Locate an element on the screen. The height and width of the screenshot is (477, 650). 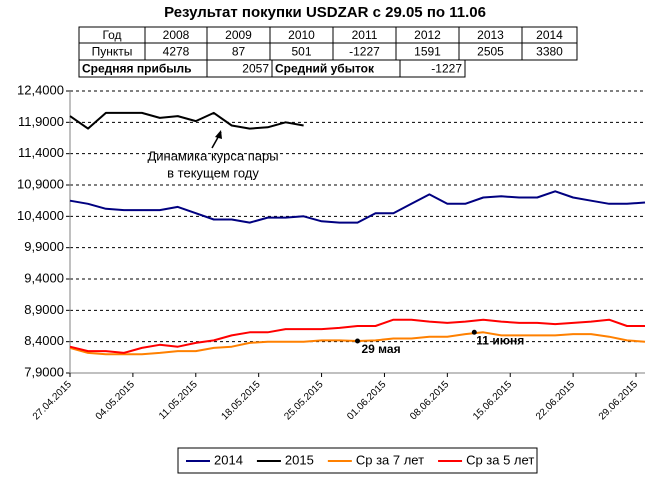
y-tick-label: 11,4000 is located at coordinates (41, 152).